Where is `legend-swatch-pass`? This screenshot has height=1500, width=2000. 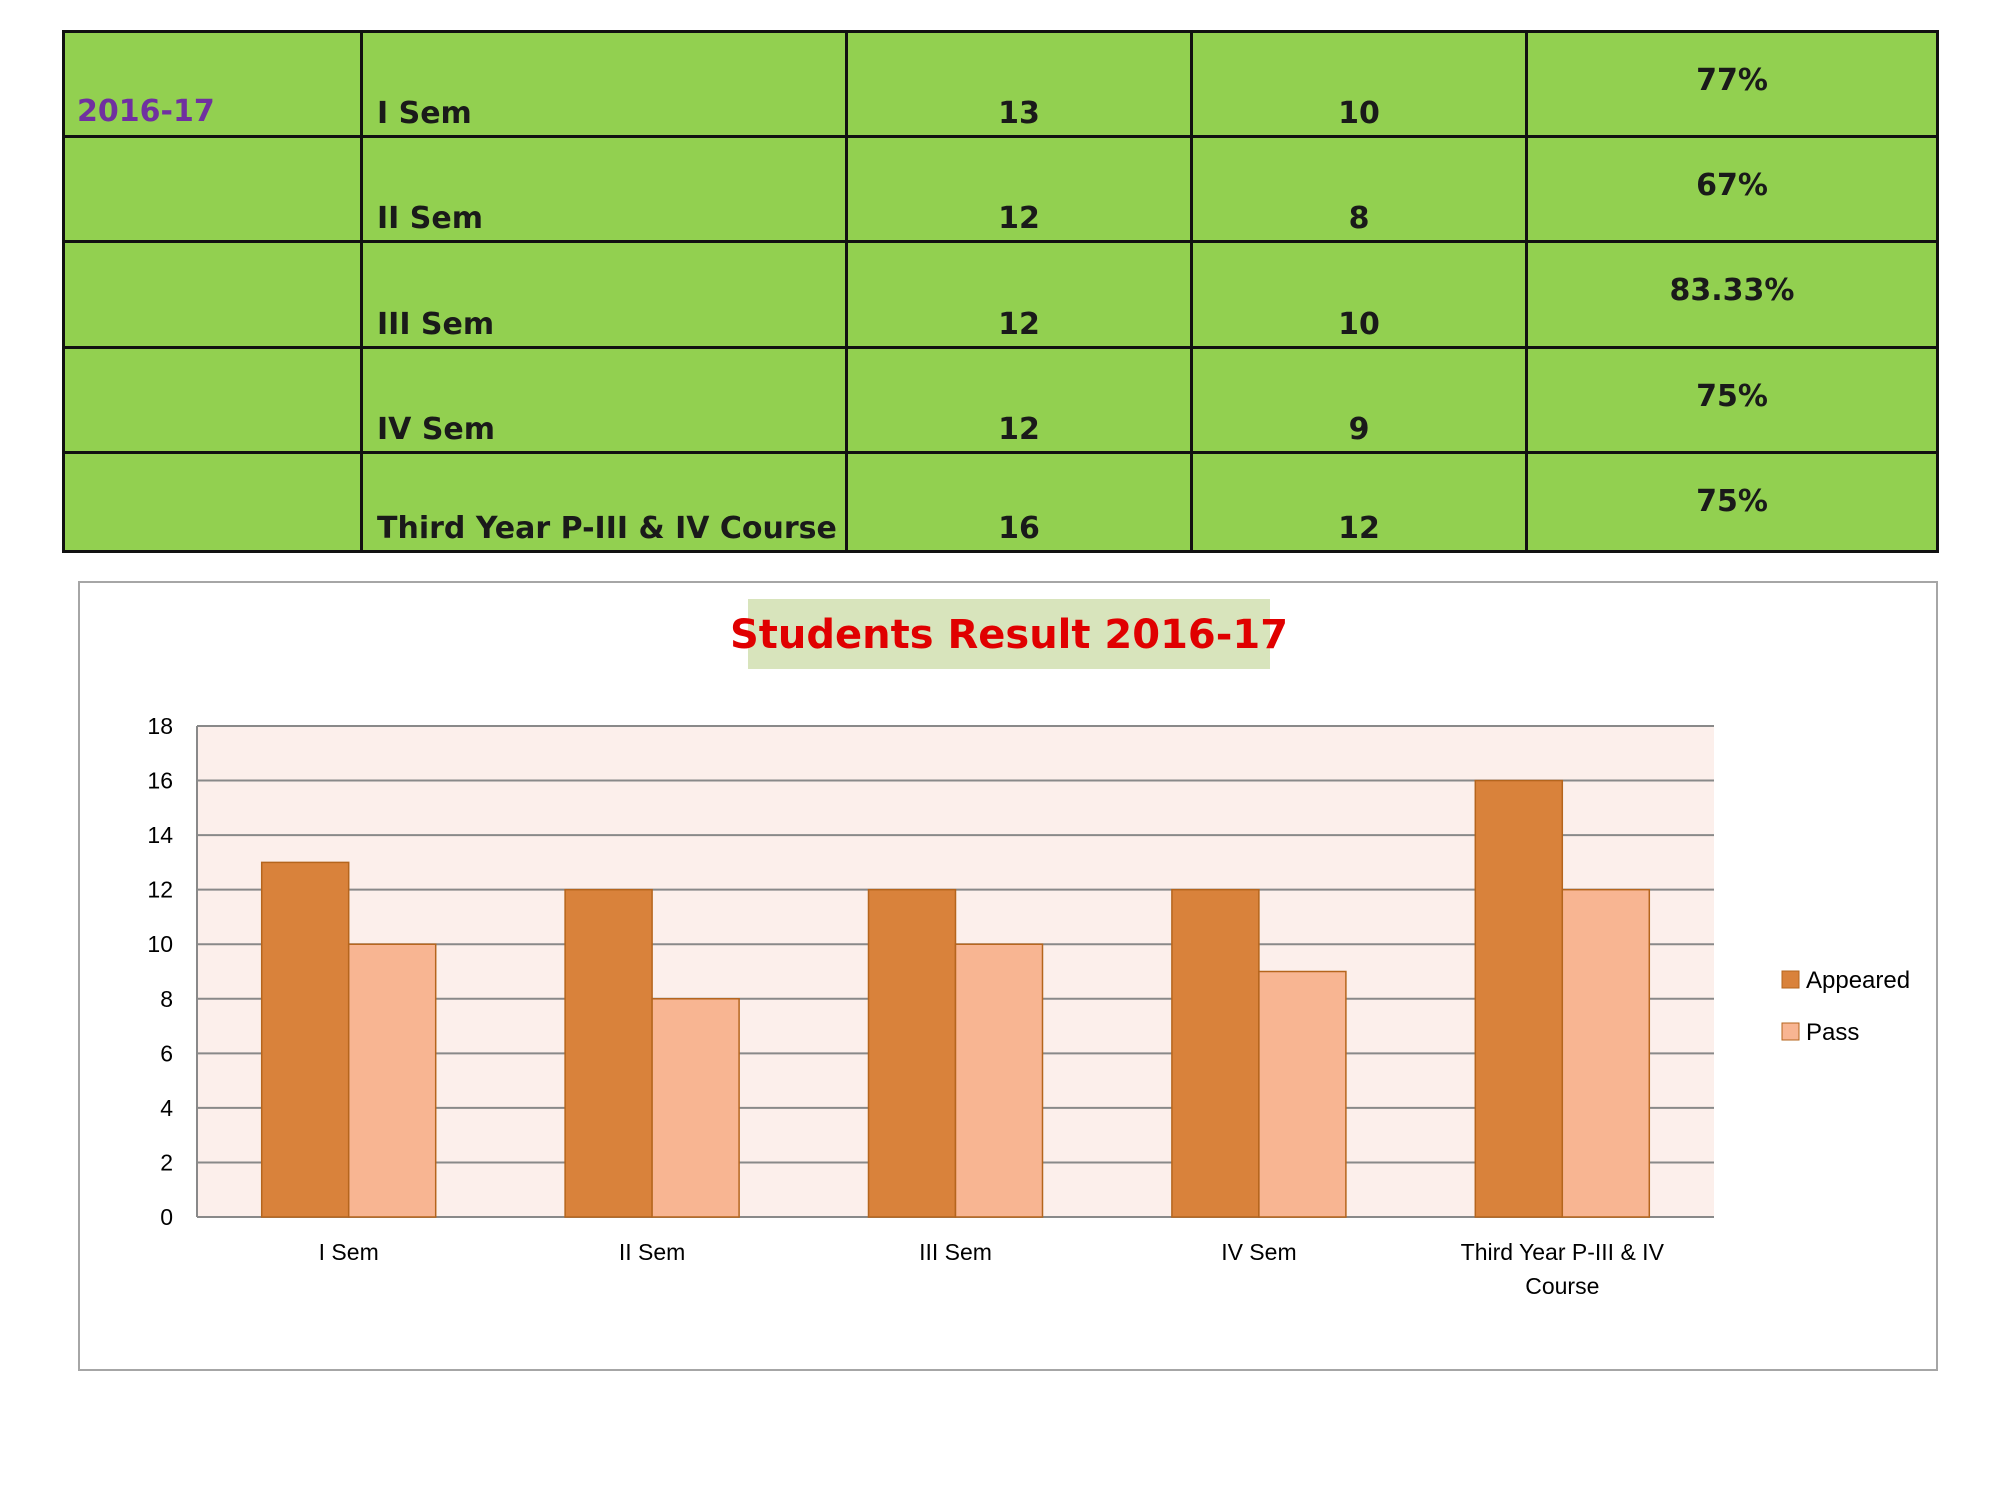
legend-swatch-pass is located at coordinates (1790, 1031).